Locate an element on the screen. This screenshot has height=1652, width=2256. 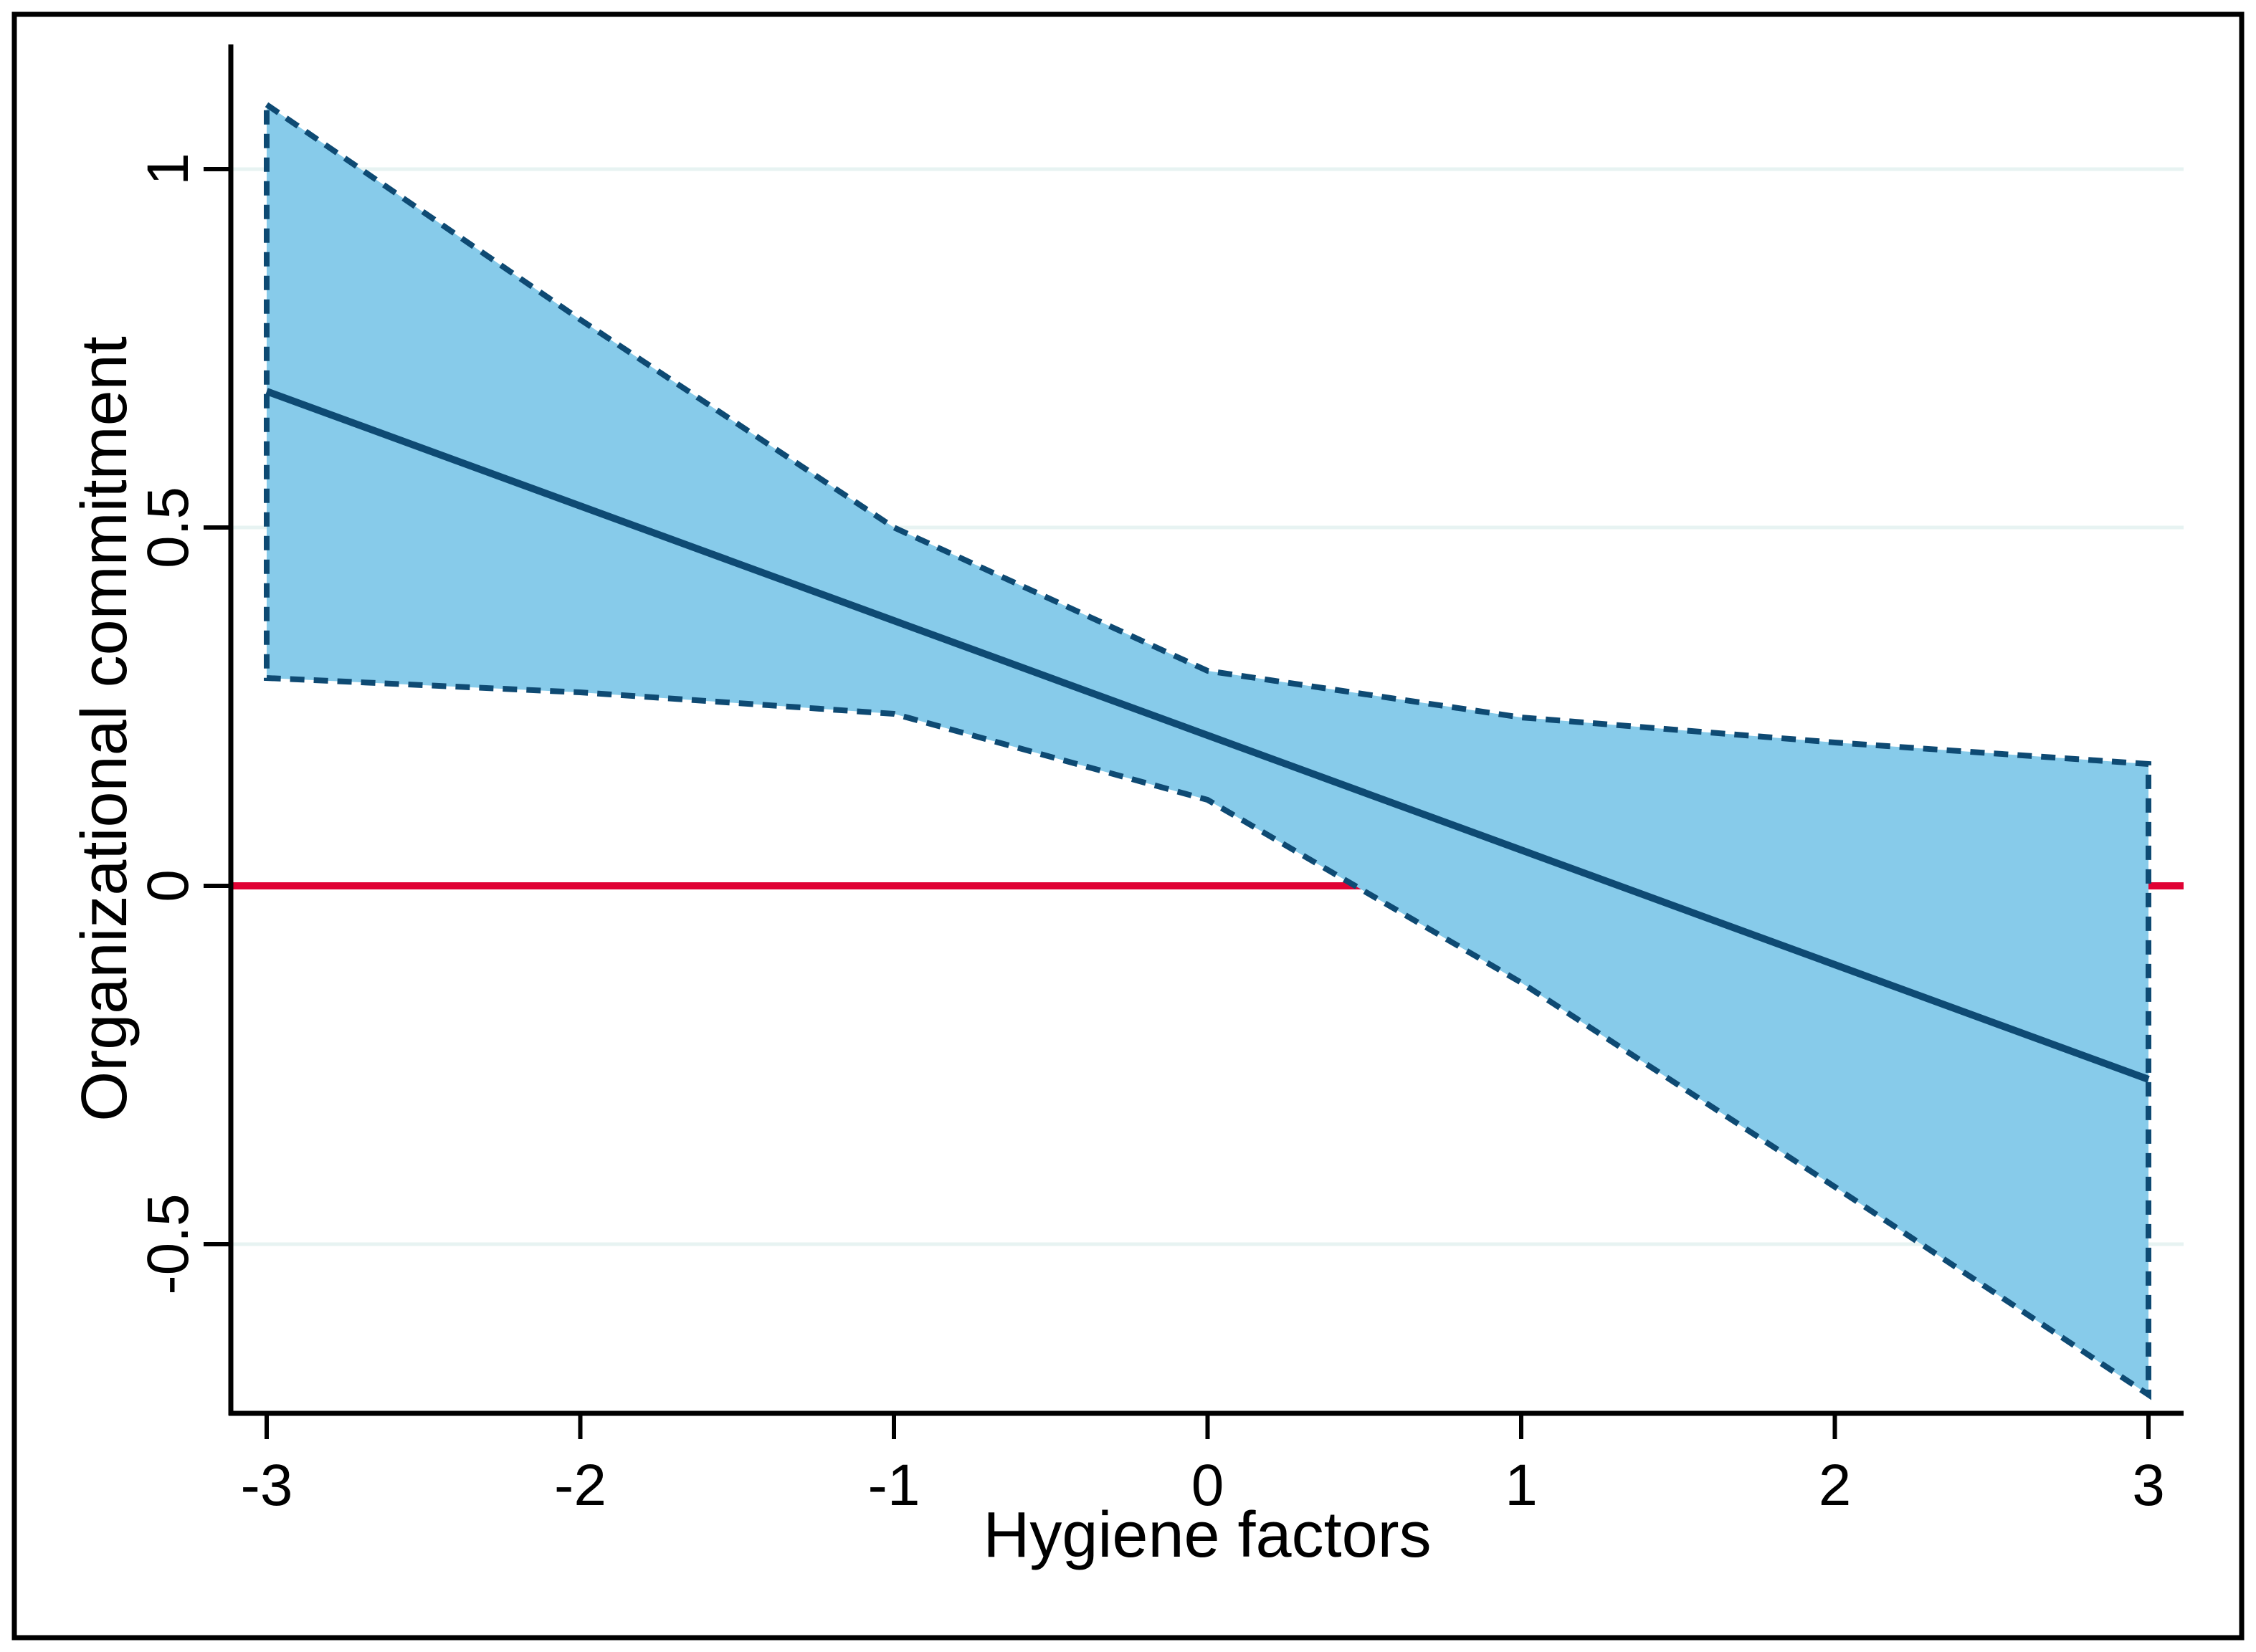
x-tick-label: 0 is located at coordinates (1207, 1485).